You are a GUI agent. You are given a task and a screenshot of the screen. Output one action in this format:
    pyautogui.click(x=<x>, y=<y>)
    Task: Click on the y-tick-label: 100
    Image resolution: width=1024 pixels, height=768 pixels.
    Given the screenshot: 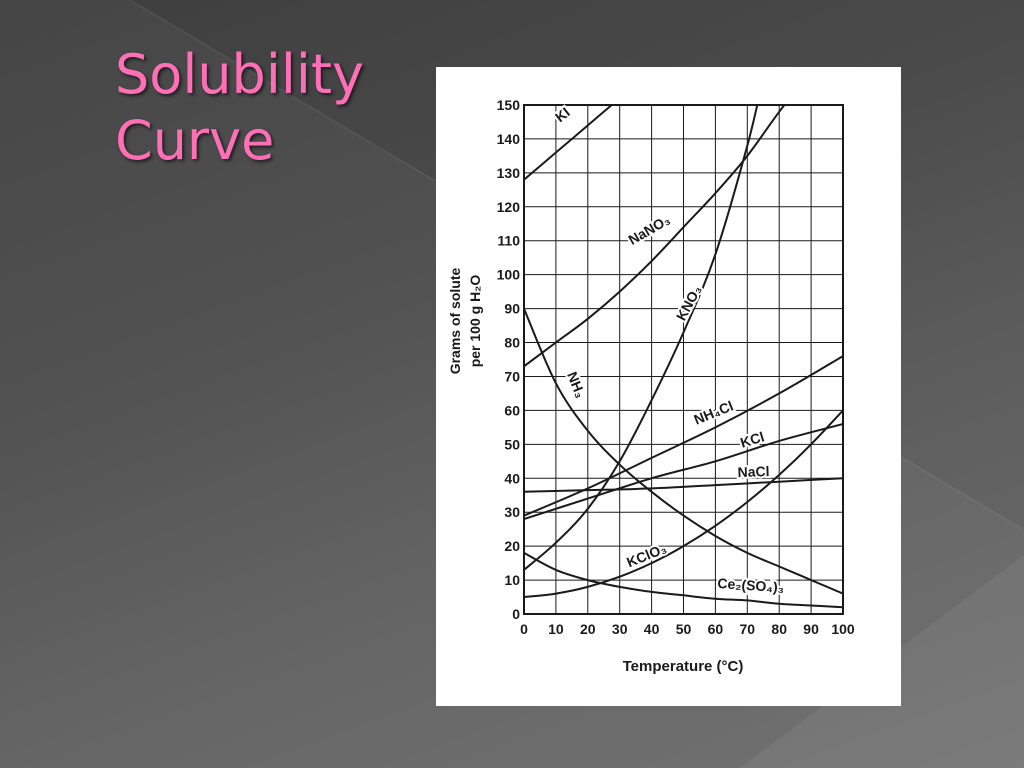 What is the action you would take?
    pyautogui.click(x=509, y=275)
    